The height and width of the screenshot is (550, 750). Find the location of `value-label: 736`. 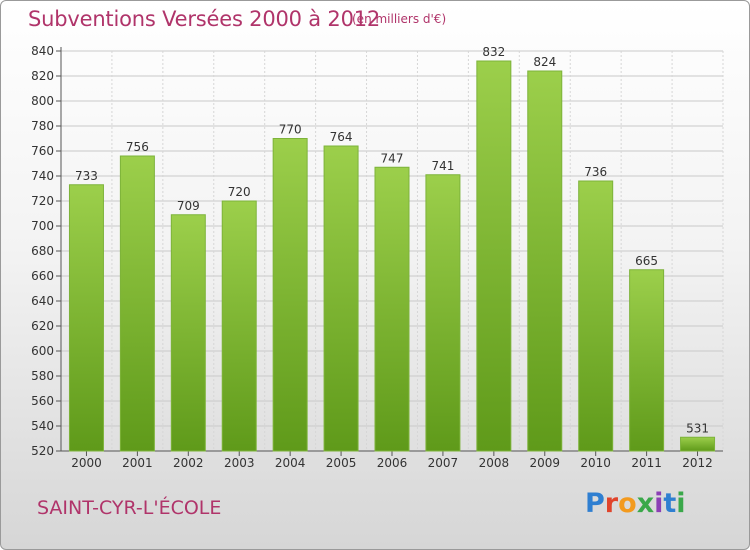

value-label: 736 is located at coordinates (595, 172).